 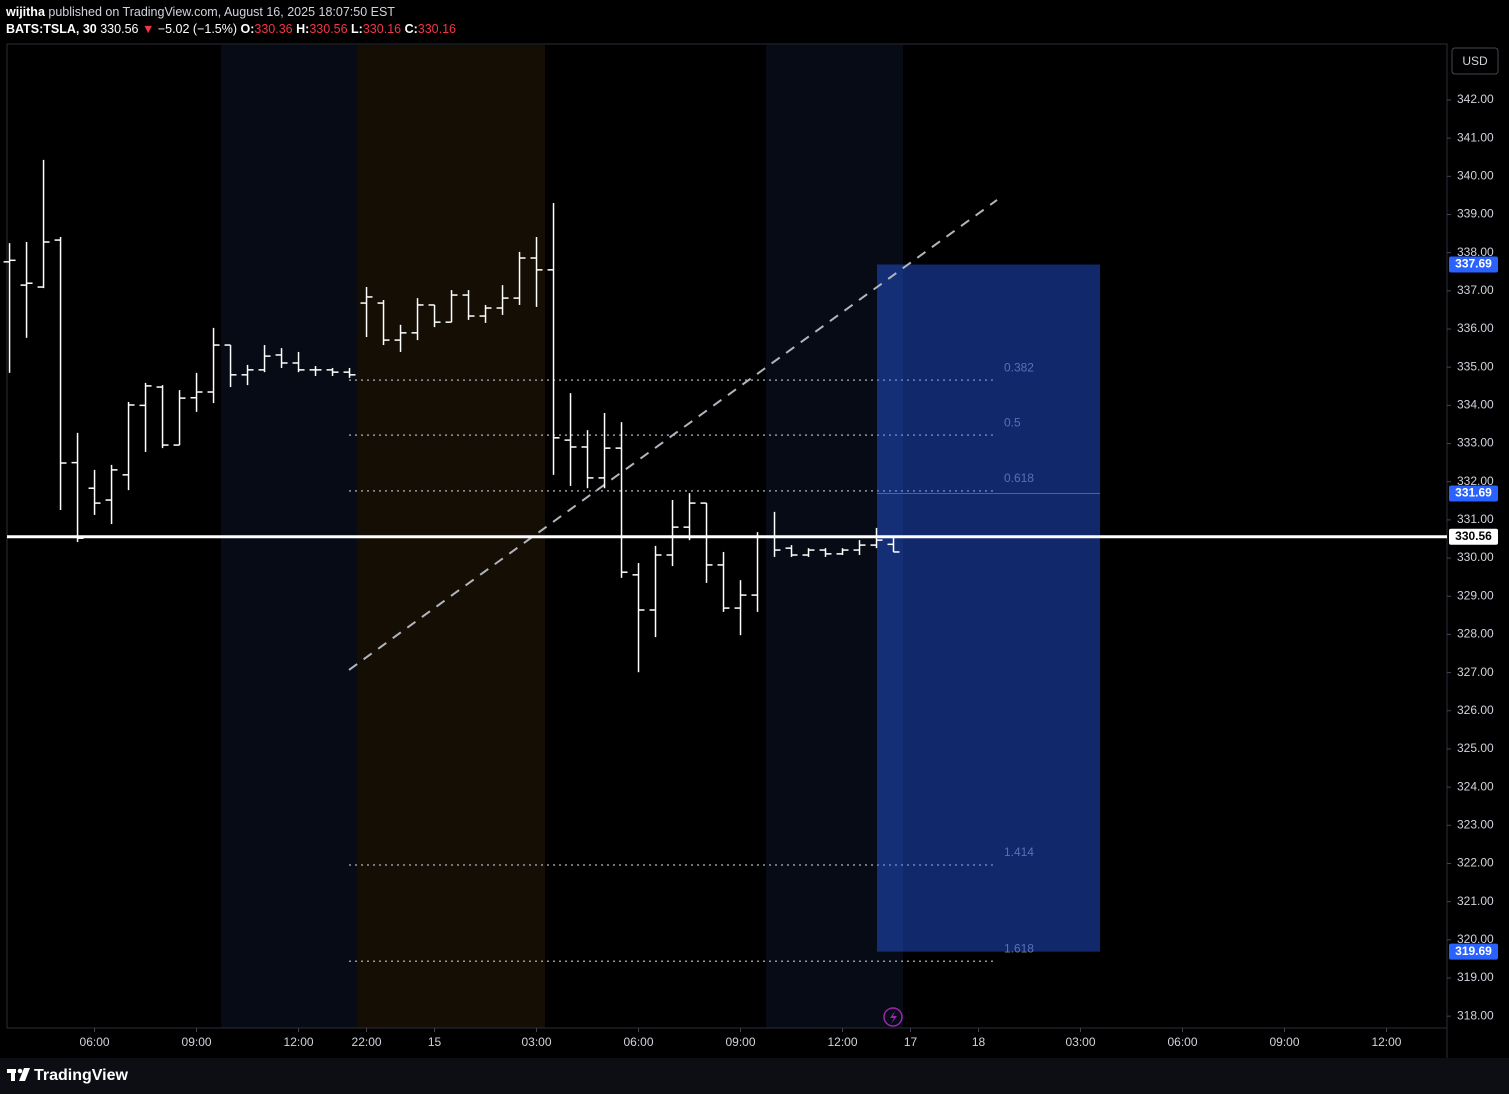 I want to click on h-value: 330.56, so click(x=328, y=29).